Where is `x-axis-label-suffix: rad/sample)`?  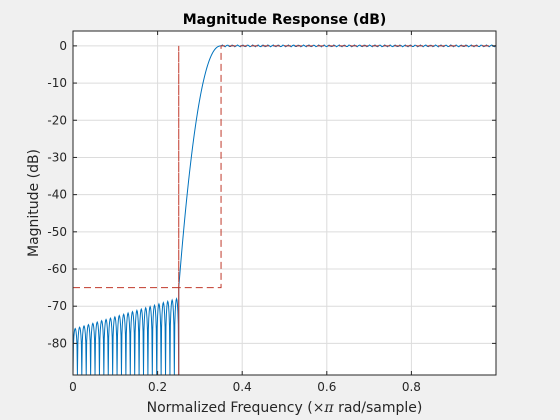
x-axis-label-suffix: rad/sample) is located at coordinates (378, 408).